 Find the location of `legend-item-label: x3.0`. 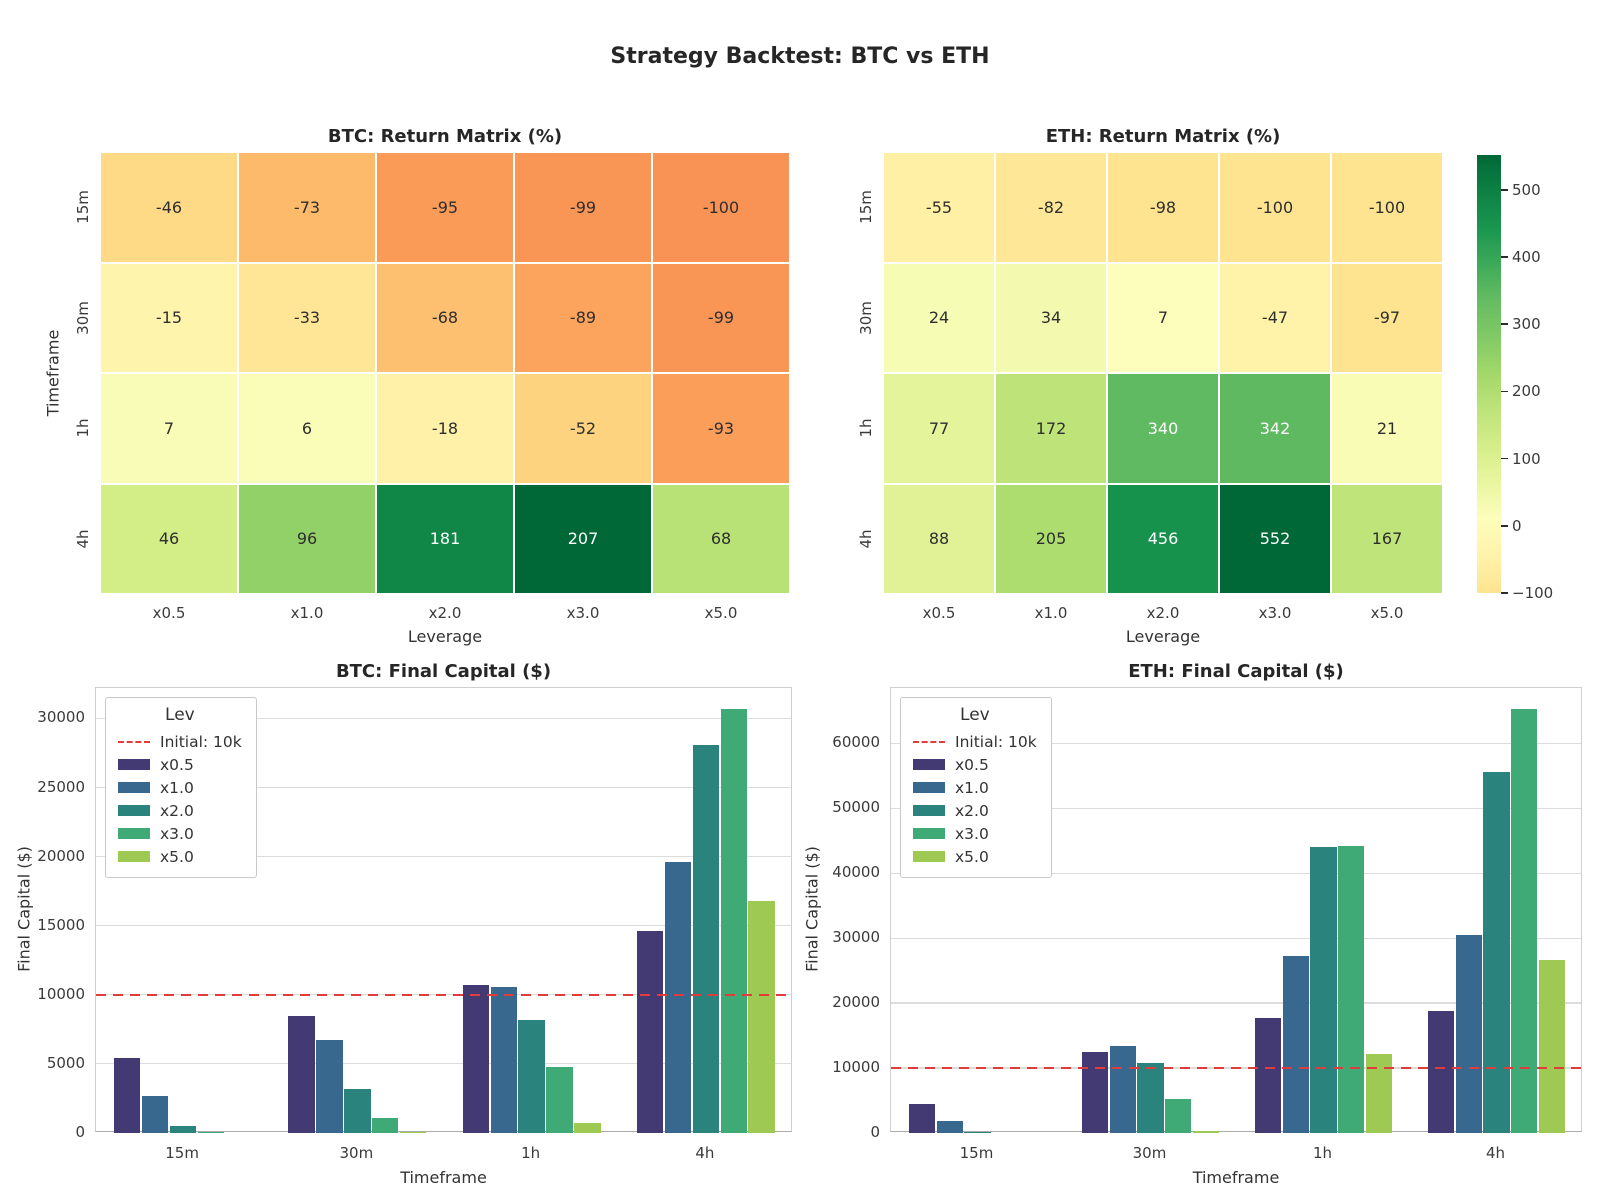

legend-item-label: x3.0 is located at coordinates (972, 833).